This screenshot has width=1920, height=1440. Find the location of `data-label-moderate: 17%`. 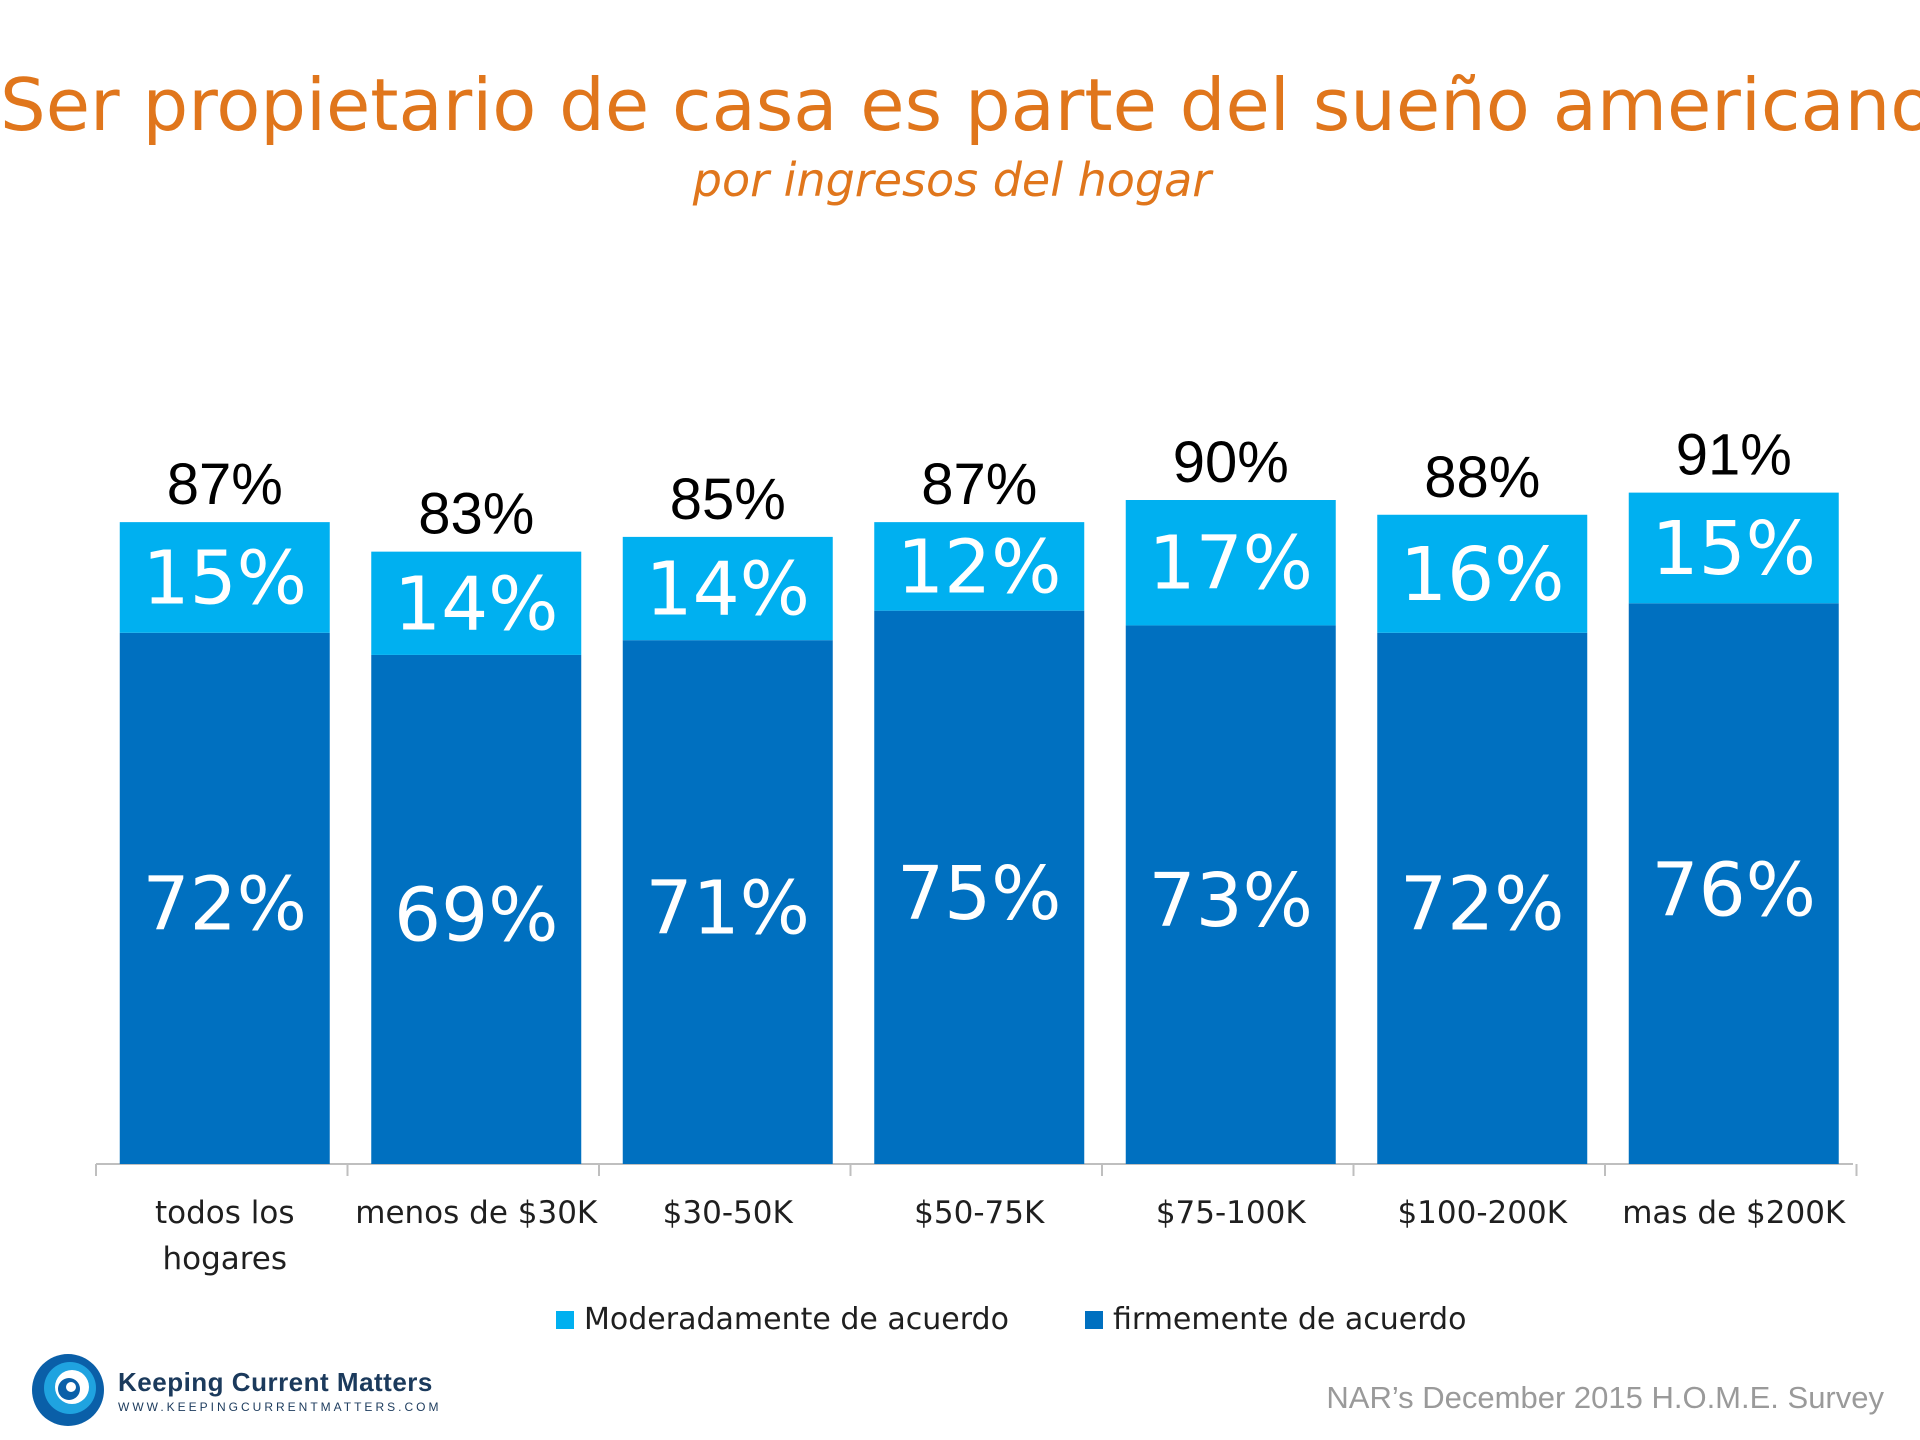

data-label-moderate: 17% is located at coordinates (1231, 564).